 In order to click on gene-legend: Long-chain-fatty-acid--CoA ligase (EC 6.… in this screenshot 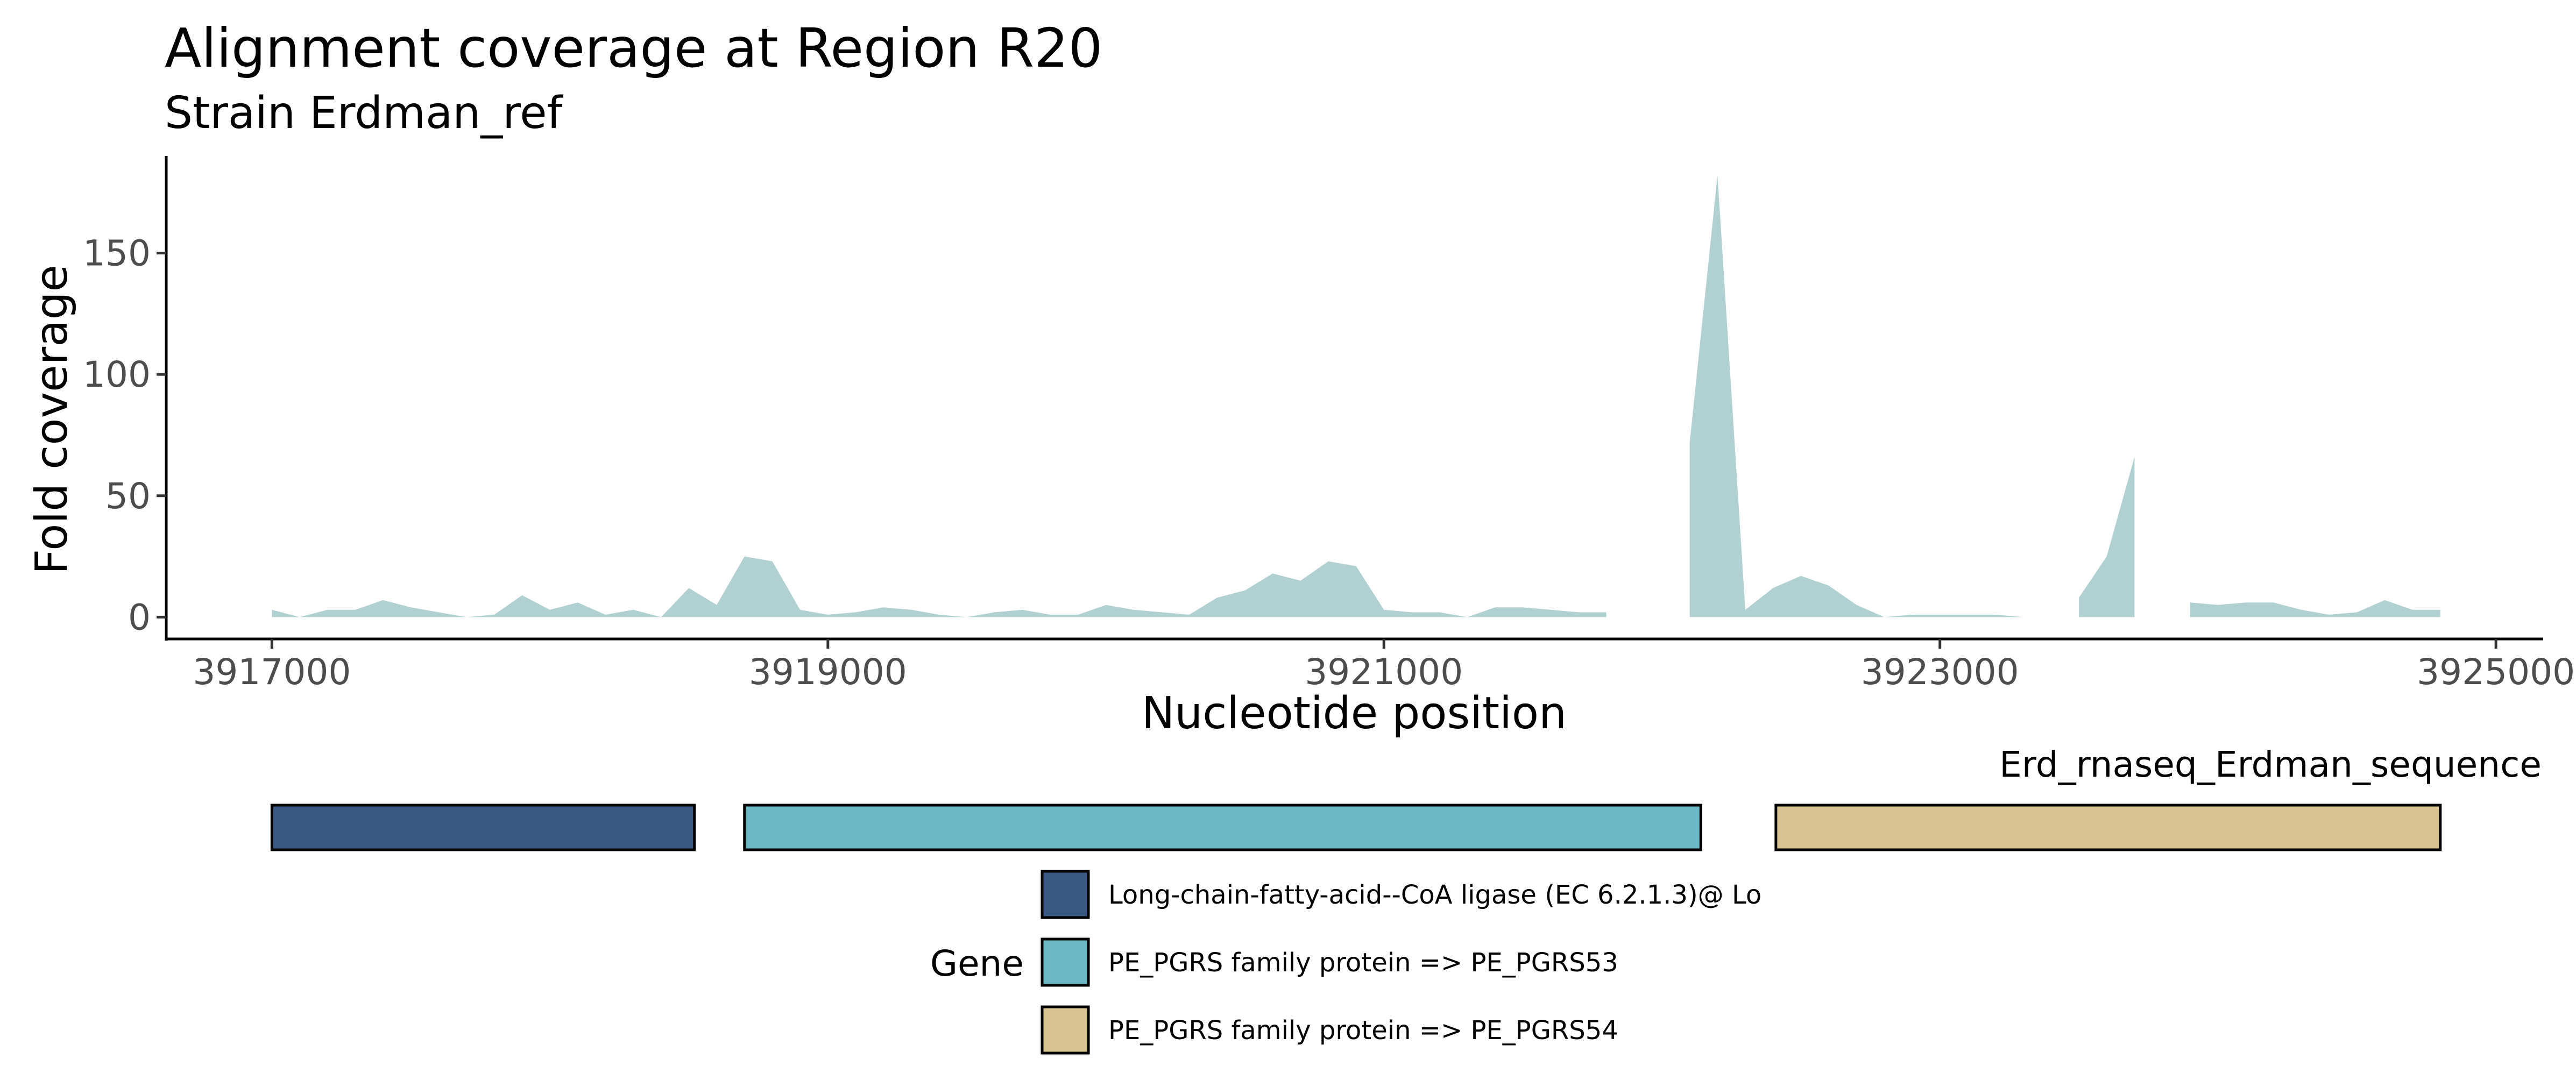, I will do `click(1401, 962)`.